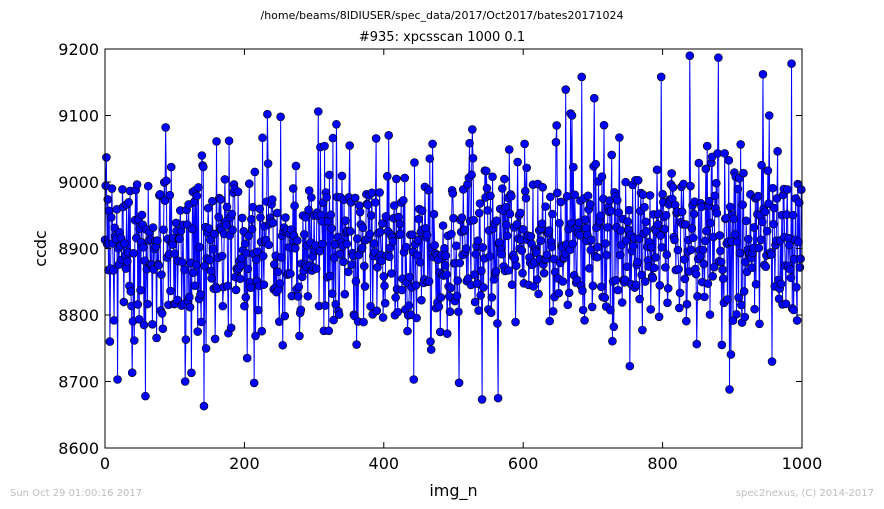 This screenshot has height=509, width=884. I want to click on timestamp-footer: Sun Oct 29 01:00:16 2017, so click(76, 493).